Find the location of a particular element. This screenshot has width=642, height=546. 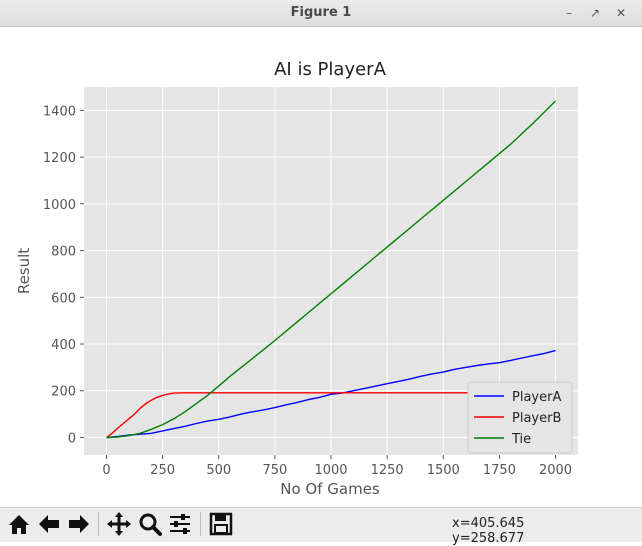

y-axis-label: Result is located at coordinates (24, 271).